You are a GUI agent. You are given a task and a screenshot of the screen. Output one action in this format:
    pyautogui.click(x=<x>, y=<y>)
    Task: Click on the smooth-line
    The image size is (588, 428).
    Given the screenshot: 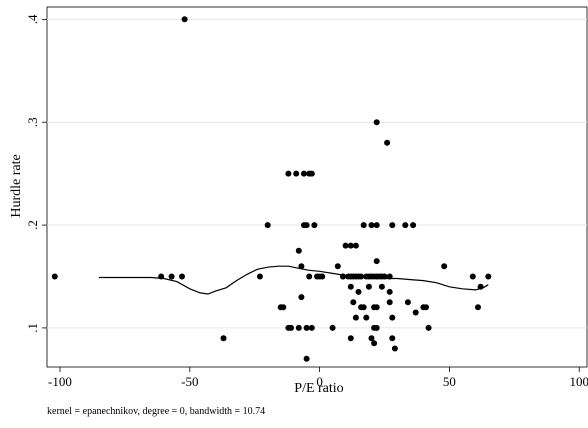 What is the action you would take?
    pyautogui.click(x=293, y=280)
    